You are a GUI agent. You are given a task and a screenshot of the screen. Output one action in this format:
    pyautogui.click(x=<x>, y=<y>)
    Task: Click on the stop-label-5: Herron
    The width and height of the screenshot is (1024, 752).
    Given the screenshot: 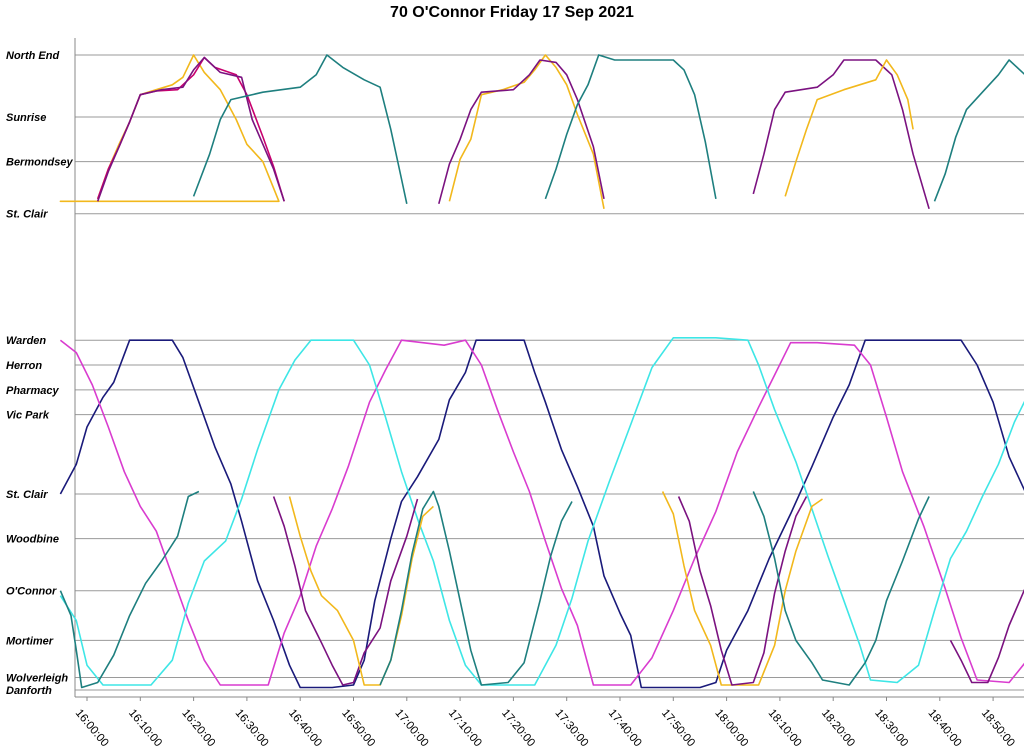 What is the action you would take?
    pyautogui.click(x=24, y=366)
    